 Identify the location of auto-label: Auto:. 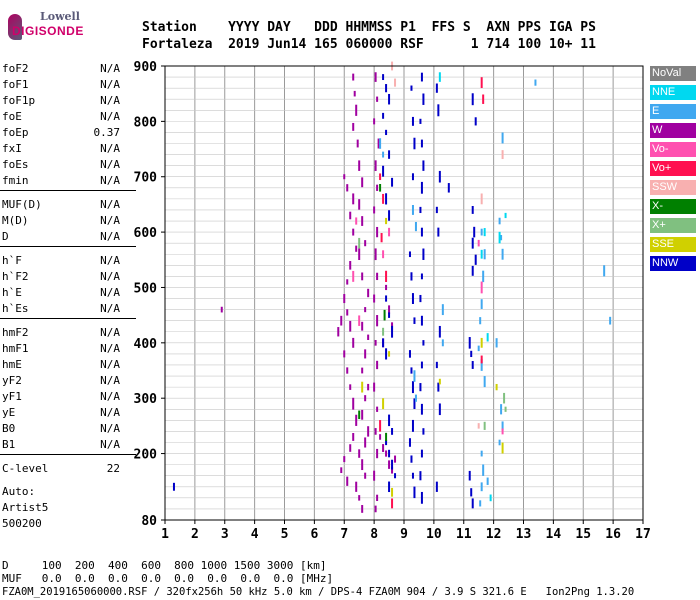
(19, 491).